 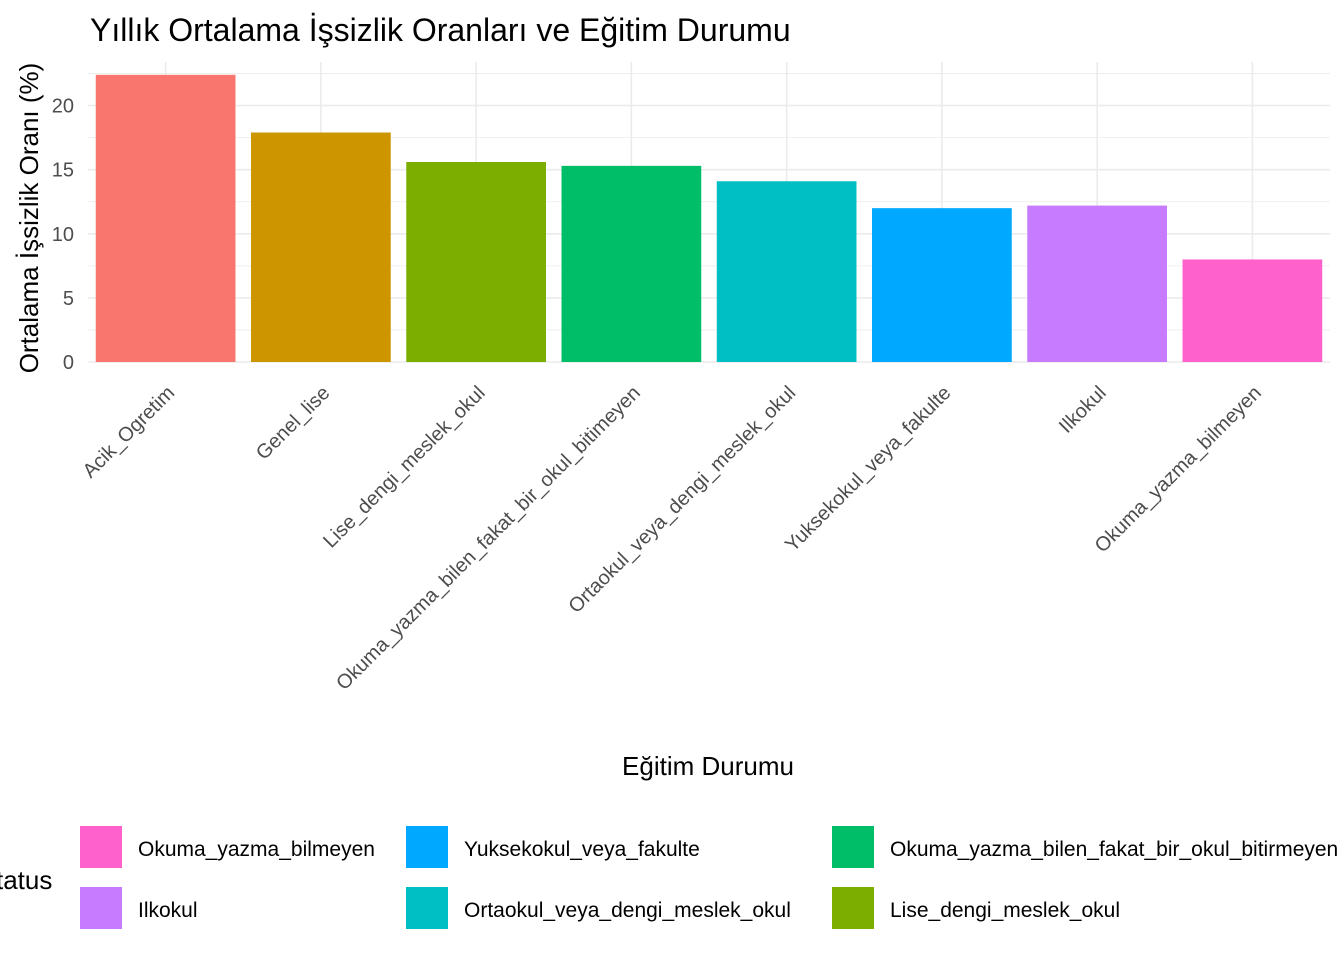 I want to click on x-tick-label: Yuksekokul_veya_fakulte, so click(x=868, y=469).